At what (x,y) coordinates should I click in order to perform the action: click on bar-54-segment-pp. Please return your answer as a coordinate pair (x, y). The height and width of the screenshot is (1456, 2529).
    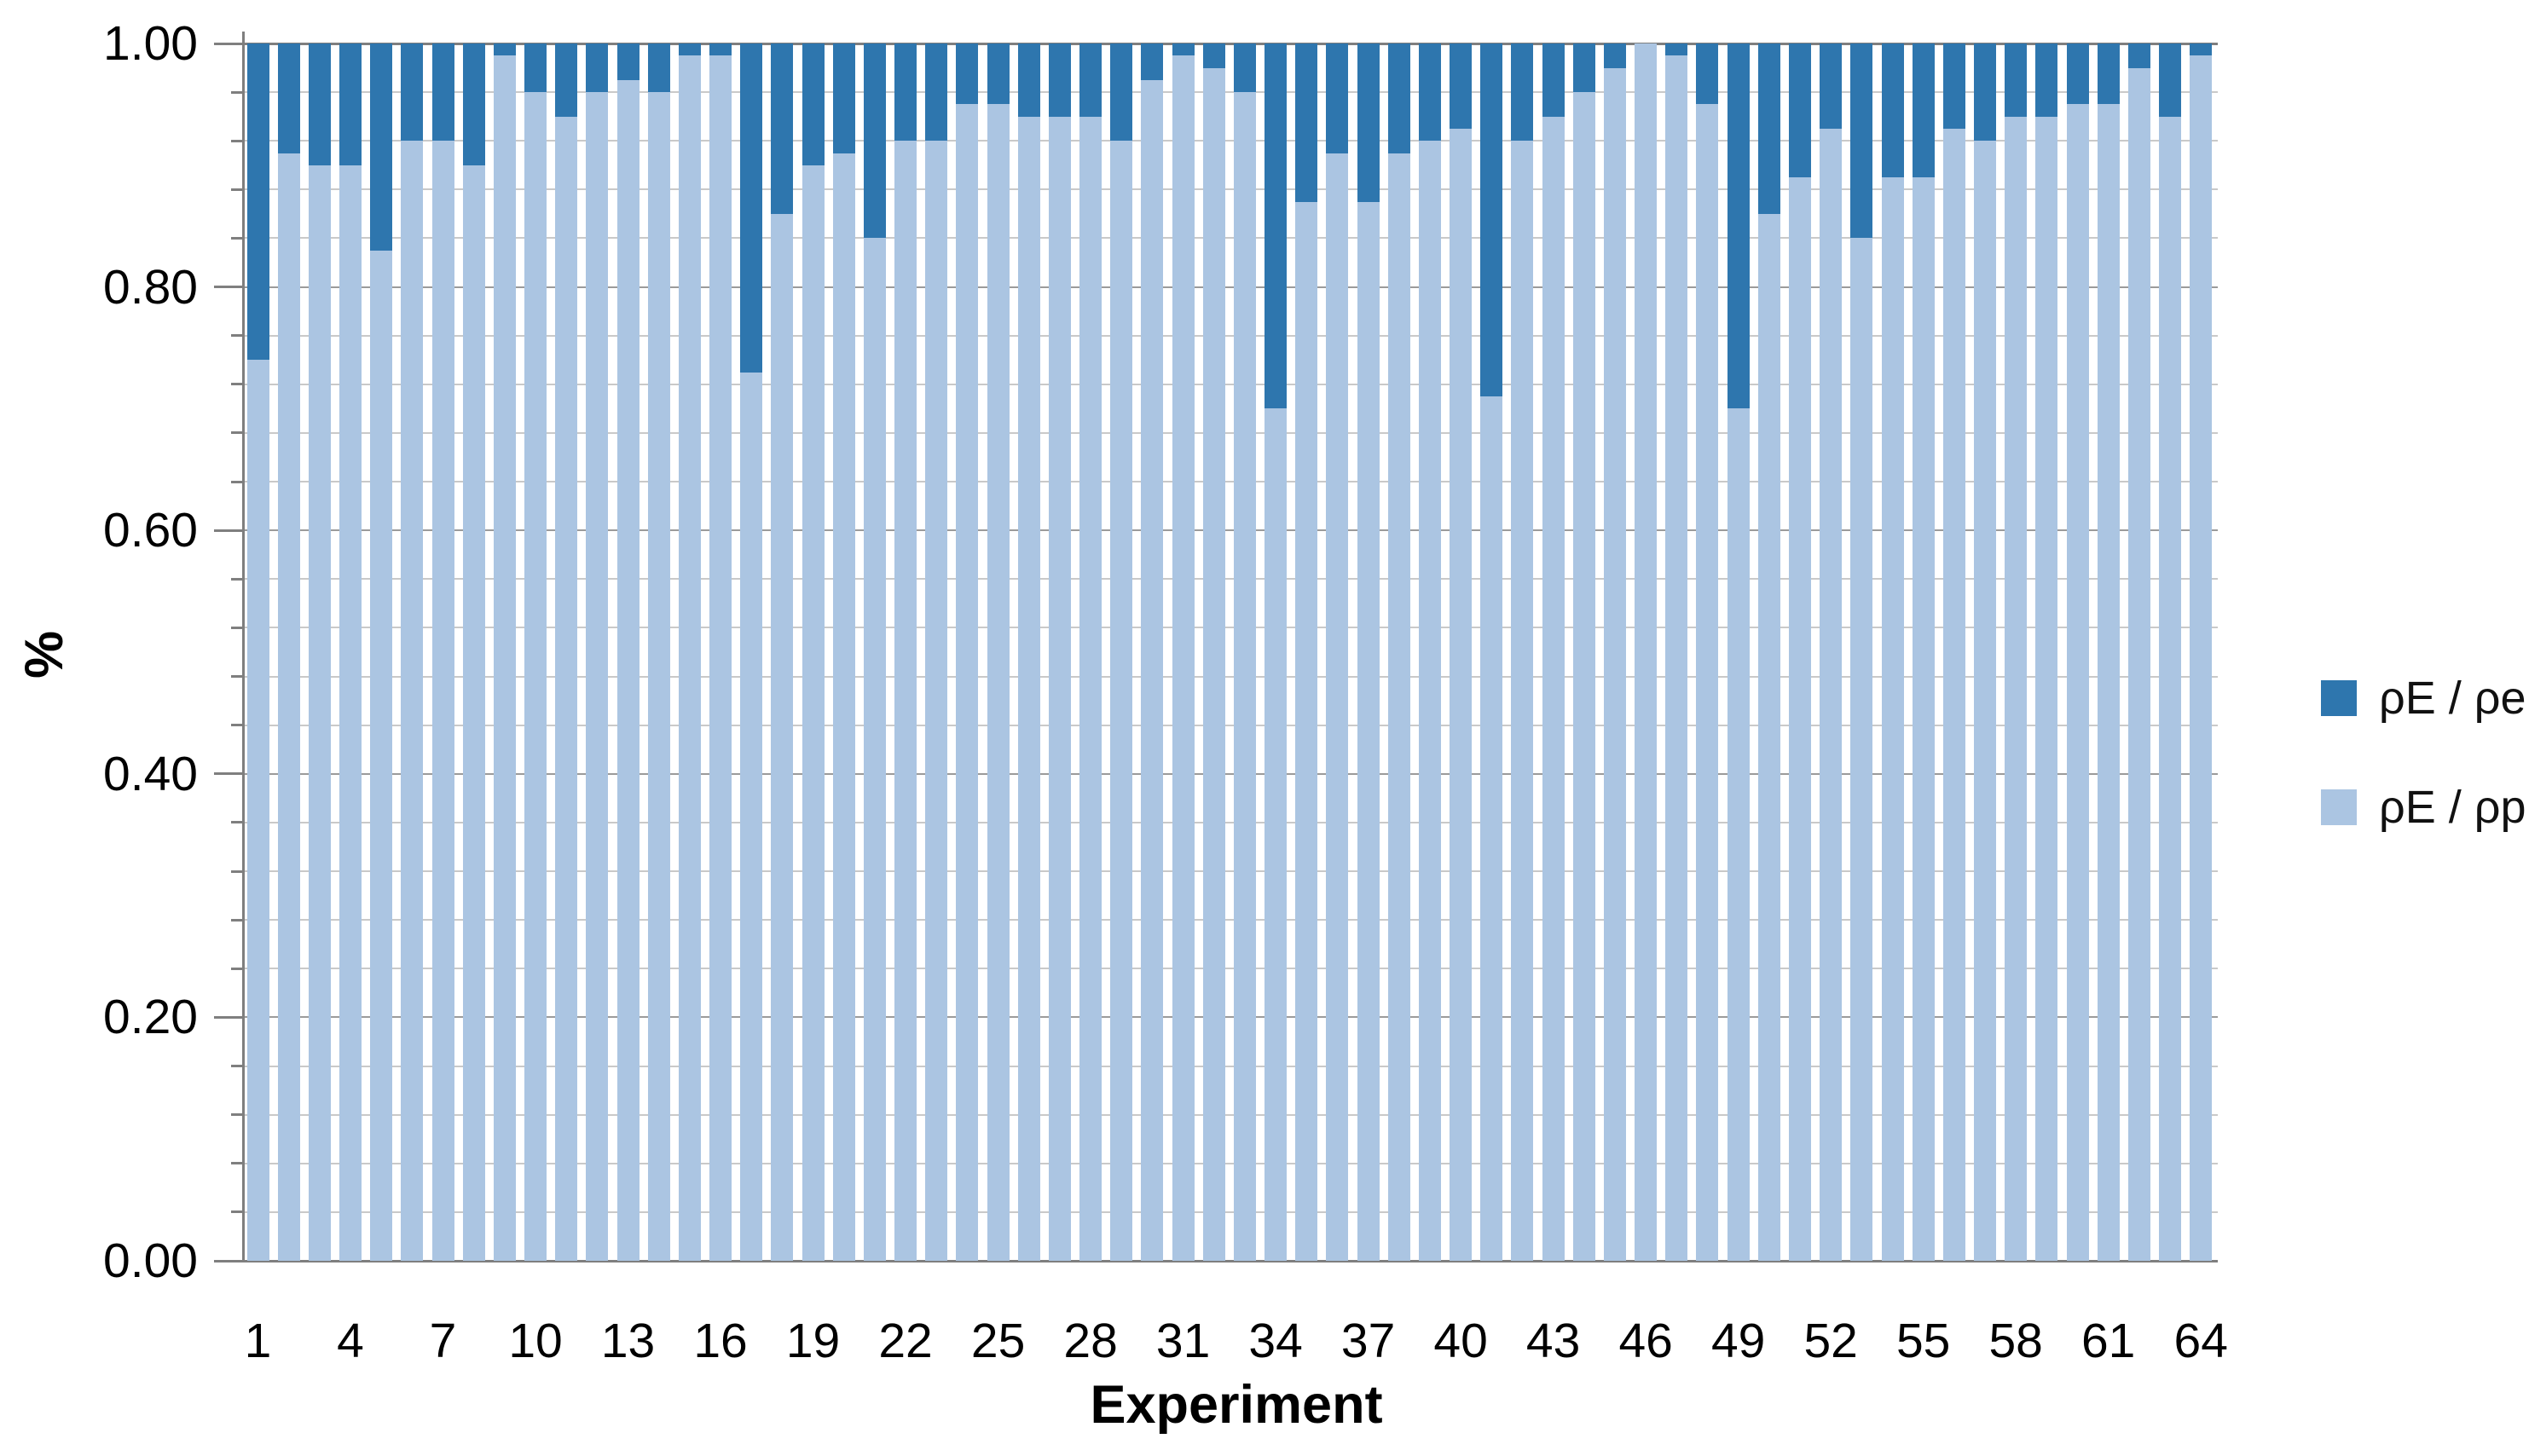
    Looking at the image, I should click on (1892, 719).